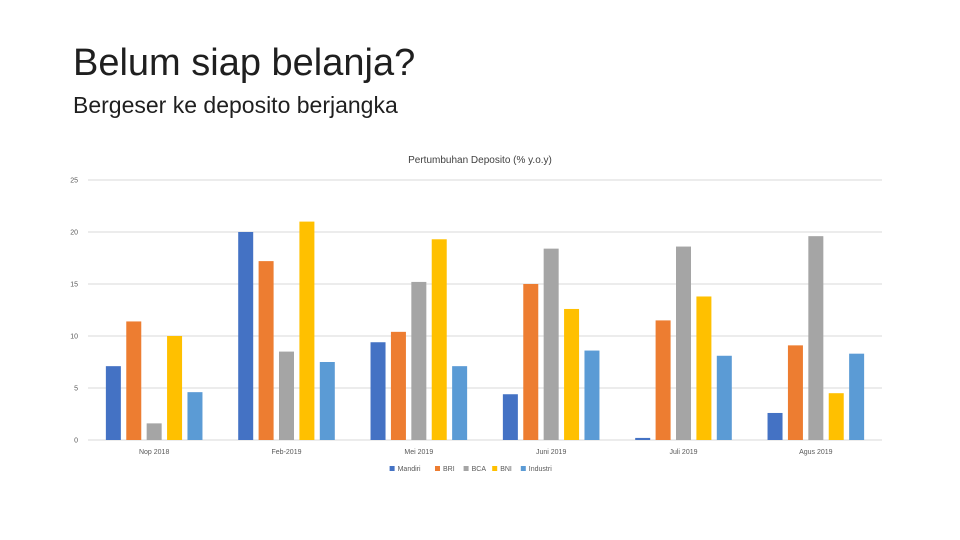 The width and height of the screenshot is (960, 540). What do you see at coordinates (287, 452) in the screenshot?
I see `x-category-label: Feb-2019` at bounding box center [287, 452].